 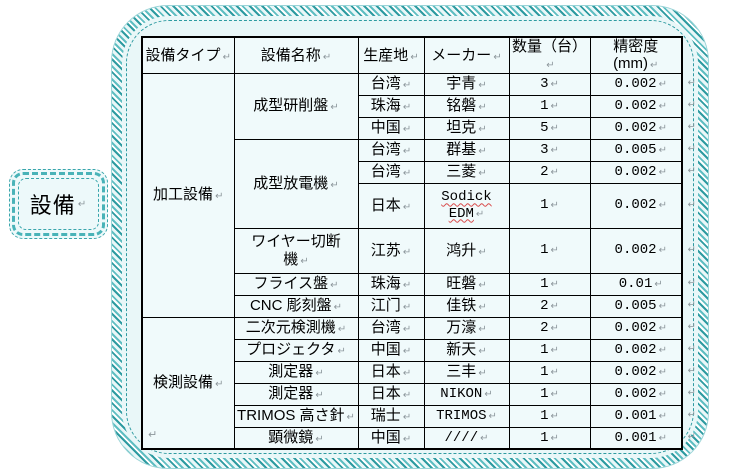 What do you see at coordinates (549, 55) in the screenshot?
I see `header-quantity: 数量（台）↵` at bounding box center [549, 55].